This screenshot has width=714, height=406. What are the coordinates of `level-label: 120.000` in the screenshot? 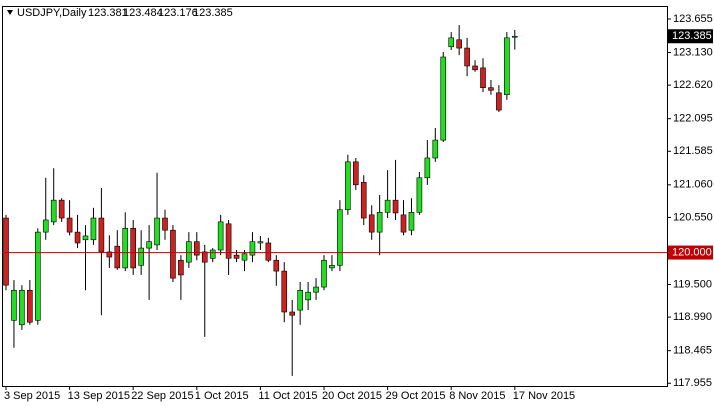 It's located at (692, 252).